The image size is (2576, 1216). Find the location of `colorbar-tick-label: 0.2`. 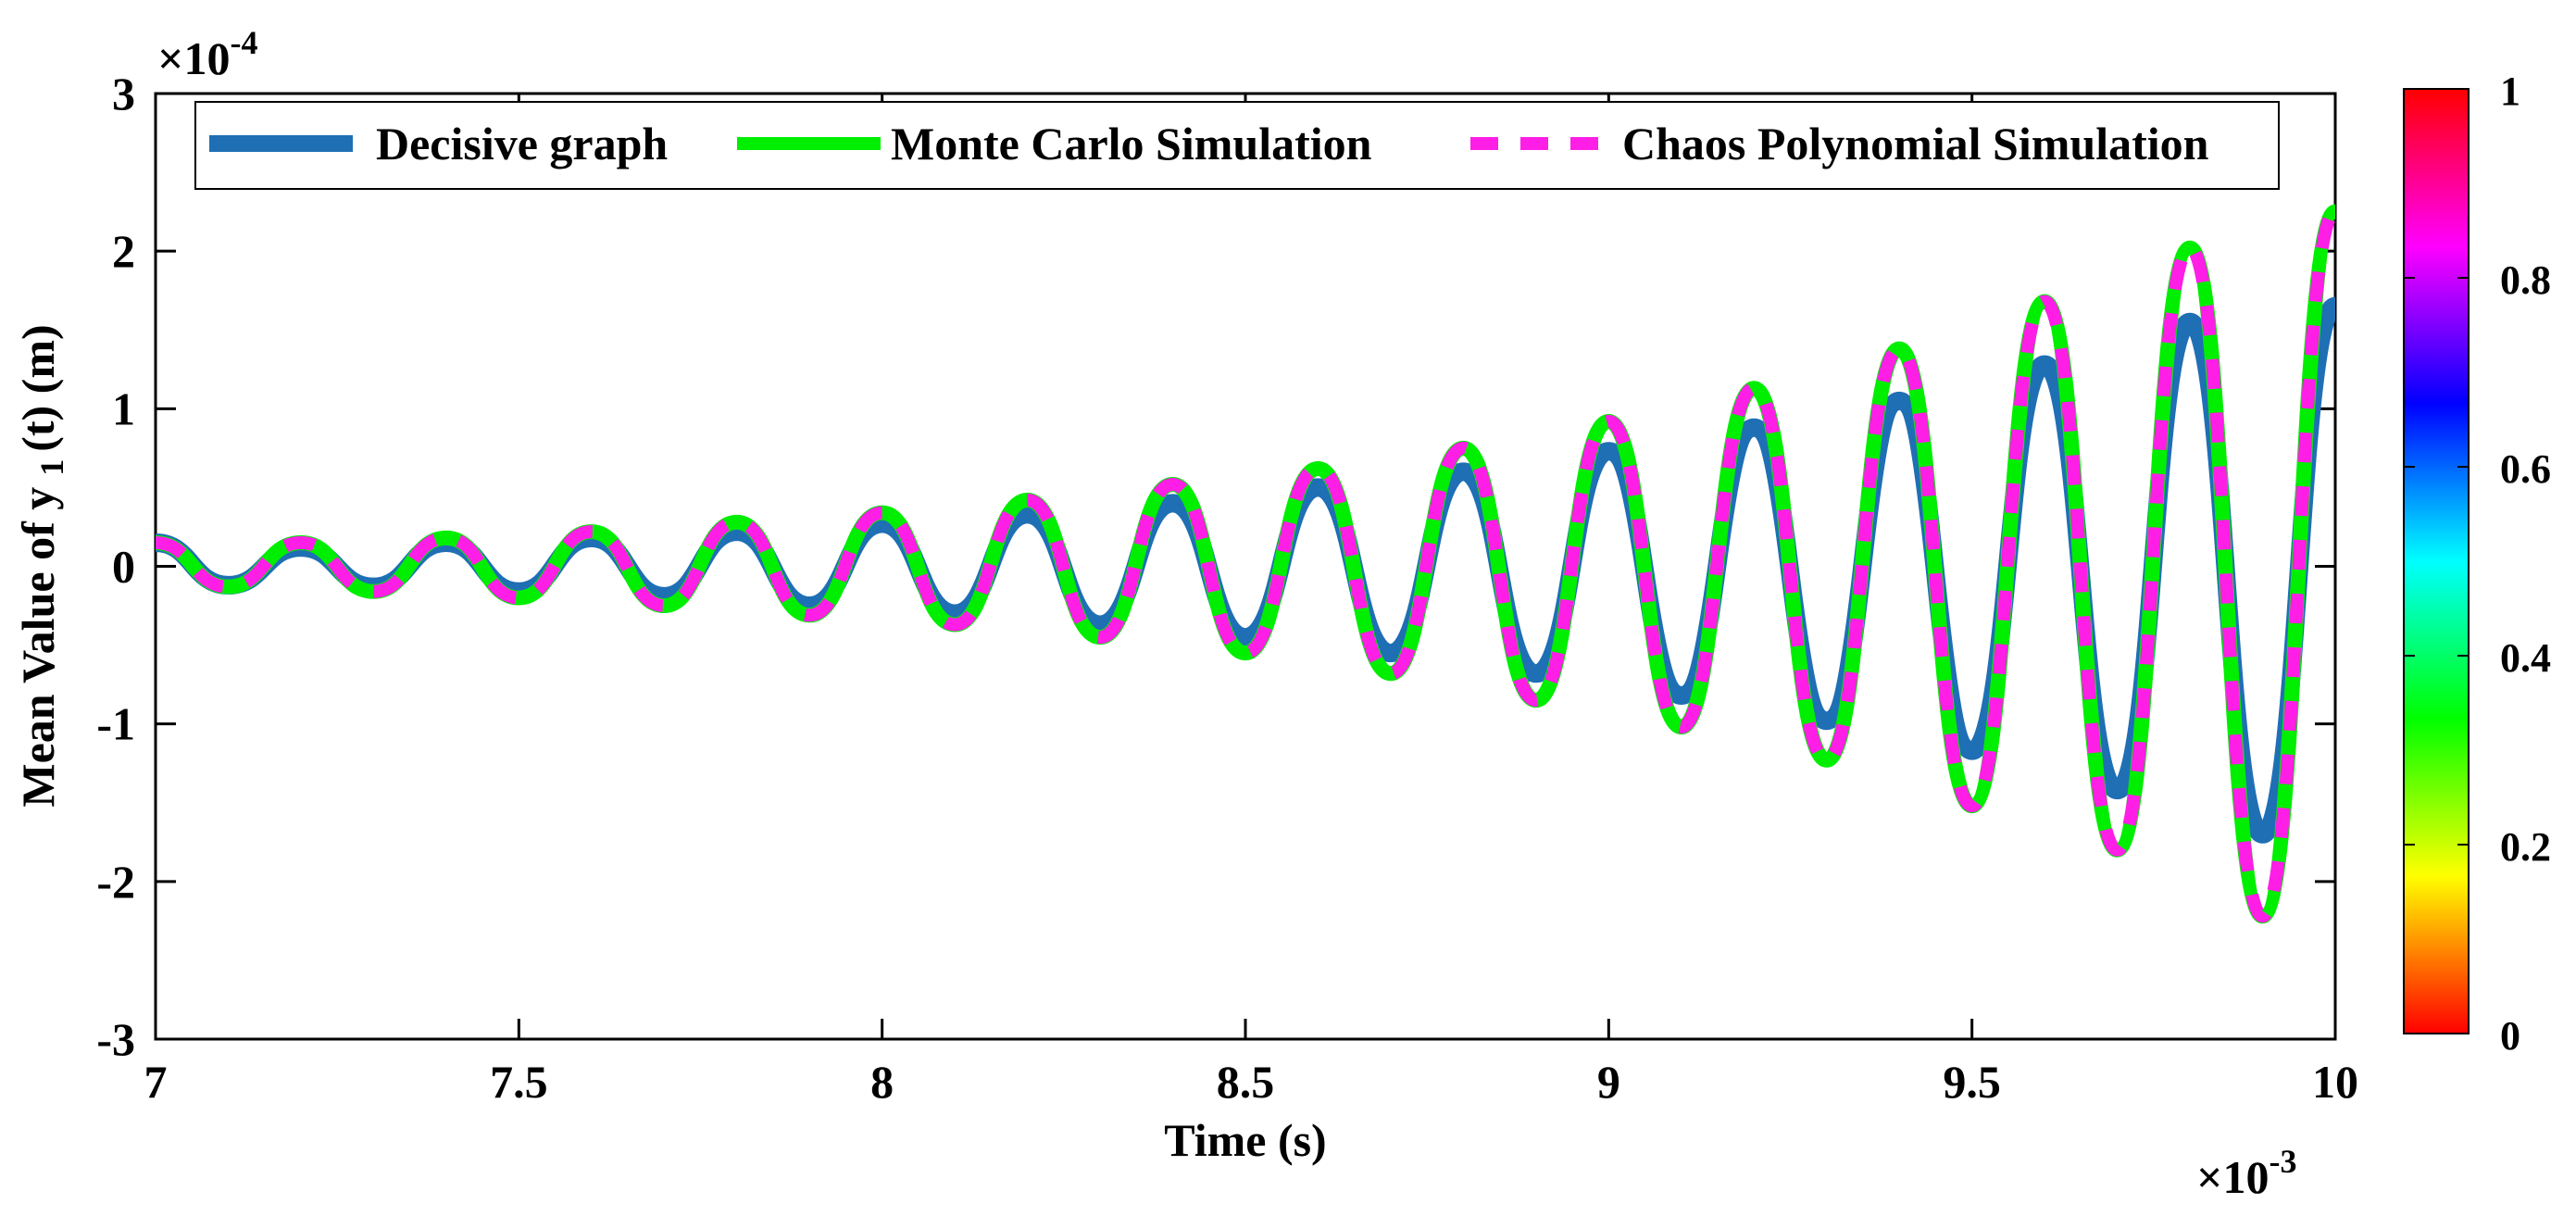

colorbar-tick-label: 0.2 is located at coordinates (2525, 847).